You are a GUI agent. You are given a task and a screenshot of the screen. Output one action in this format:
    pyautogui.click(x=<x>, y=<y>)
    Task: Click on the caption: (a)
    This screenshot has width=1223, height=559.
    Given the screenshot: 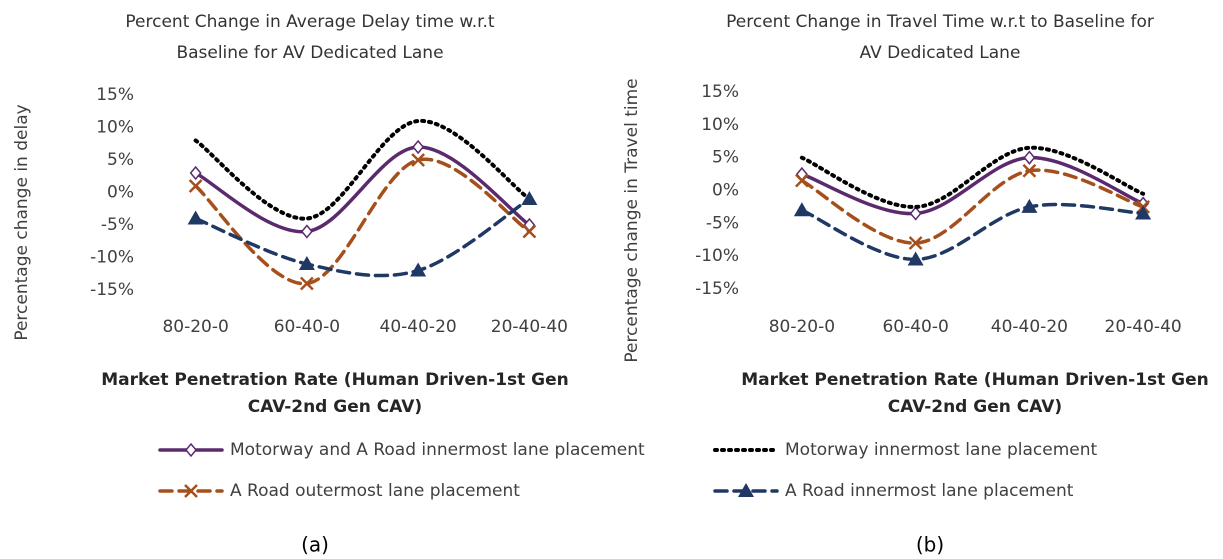 What is the action you would take?
    pyautogui.click(x=315, y=545)
    